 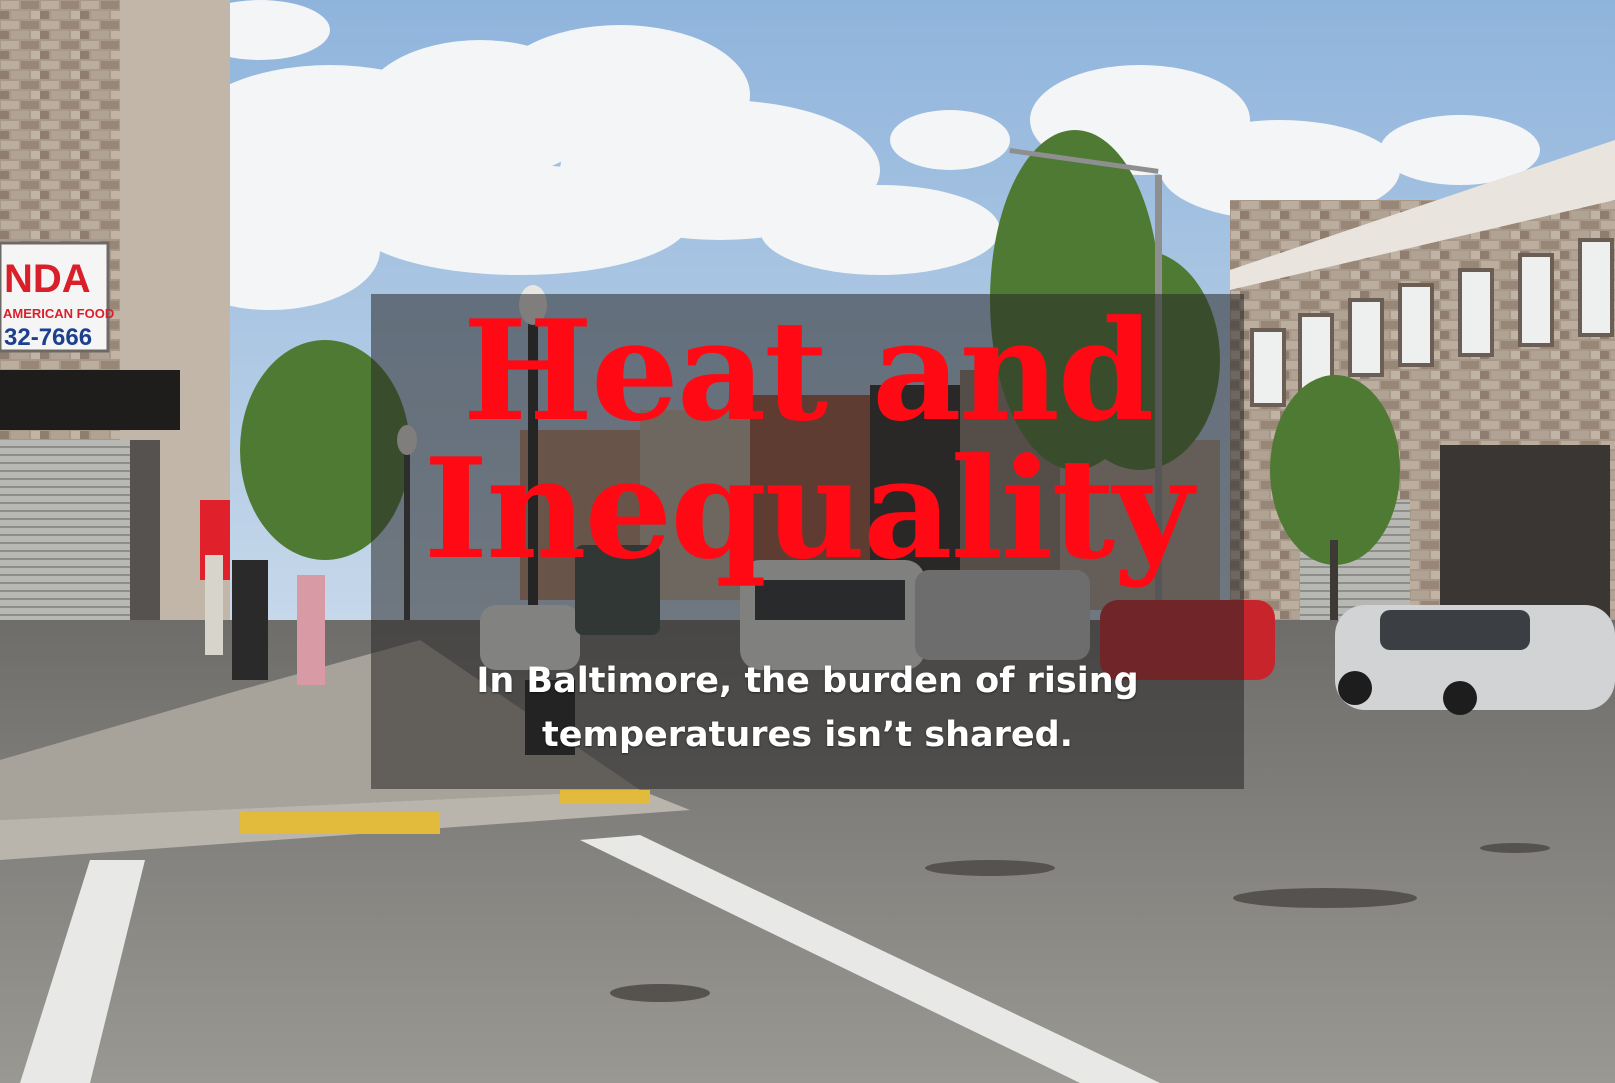 I want to click on storefront-sign: NDA AMERICAN FOOD 32-7666, so click(x=57, y=297).